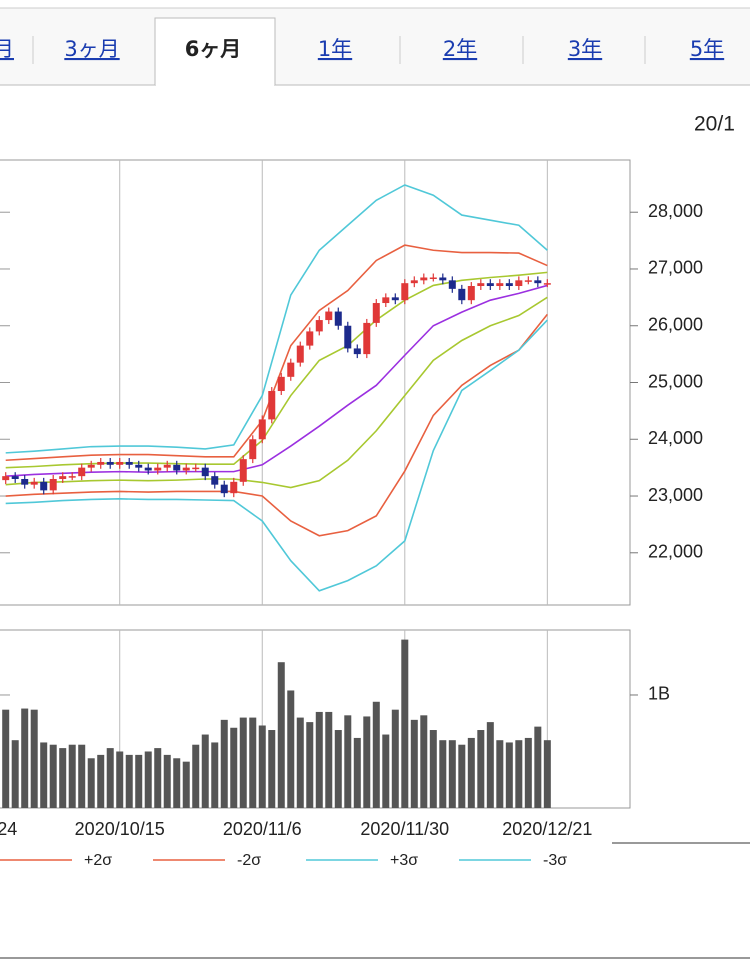  I want to click on active-tab: 6ヶ月, so click(213, 49).